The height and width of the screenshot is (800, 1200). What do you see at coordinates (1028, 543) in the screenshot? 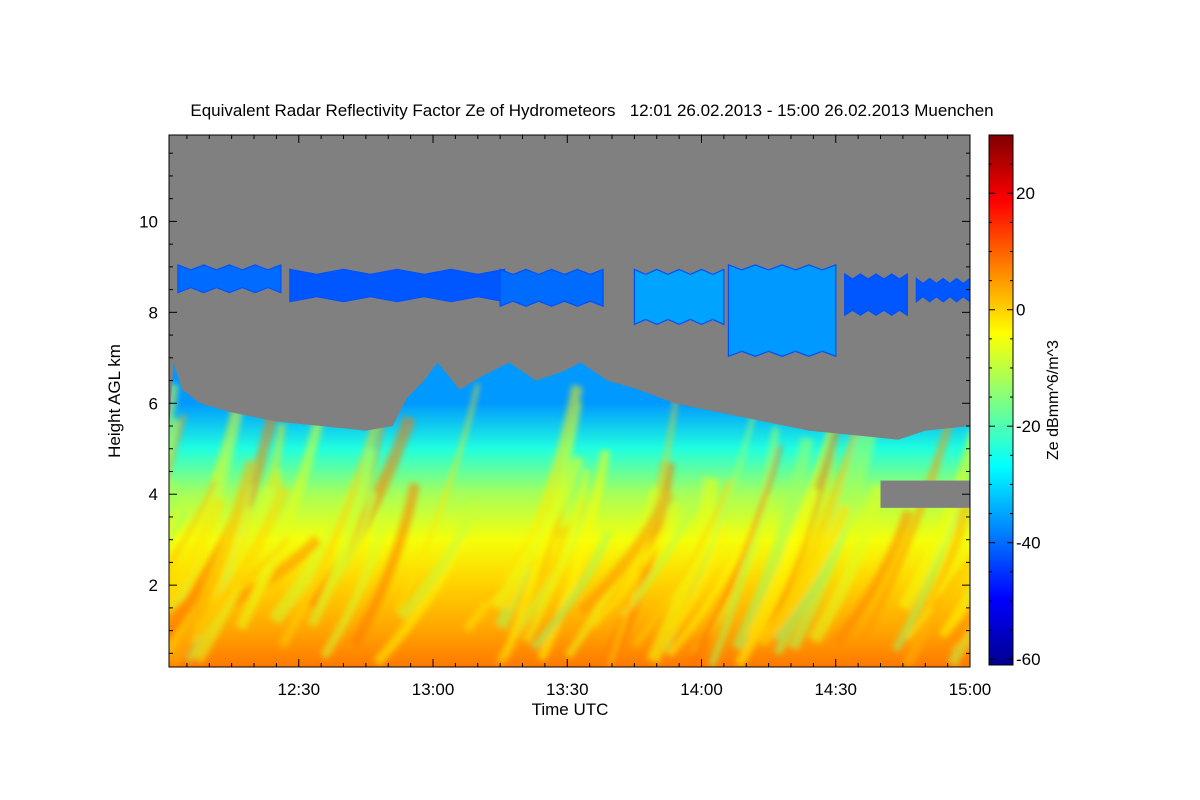
I see `colorbar-tick-label: -40` at bounding box center [1028, 543].